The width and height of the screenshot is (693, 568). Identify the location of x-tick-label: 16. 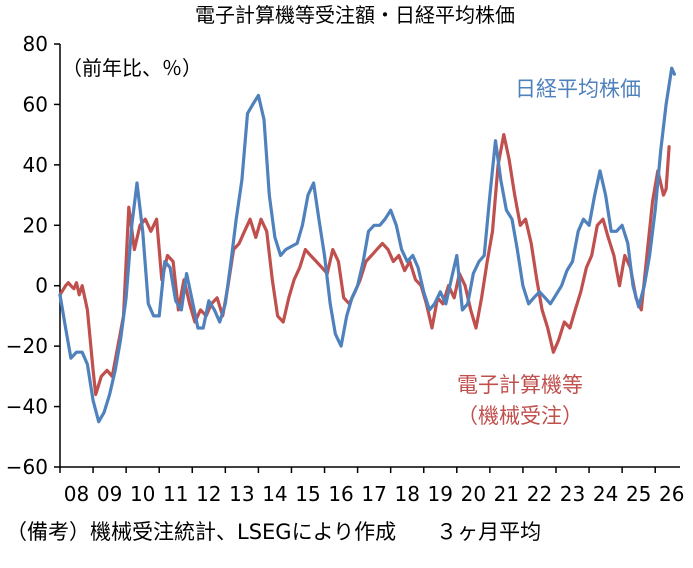
(340, 494).